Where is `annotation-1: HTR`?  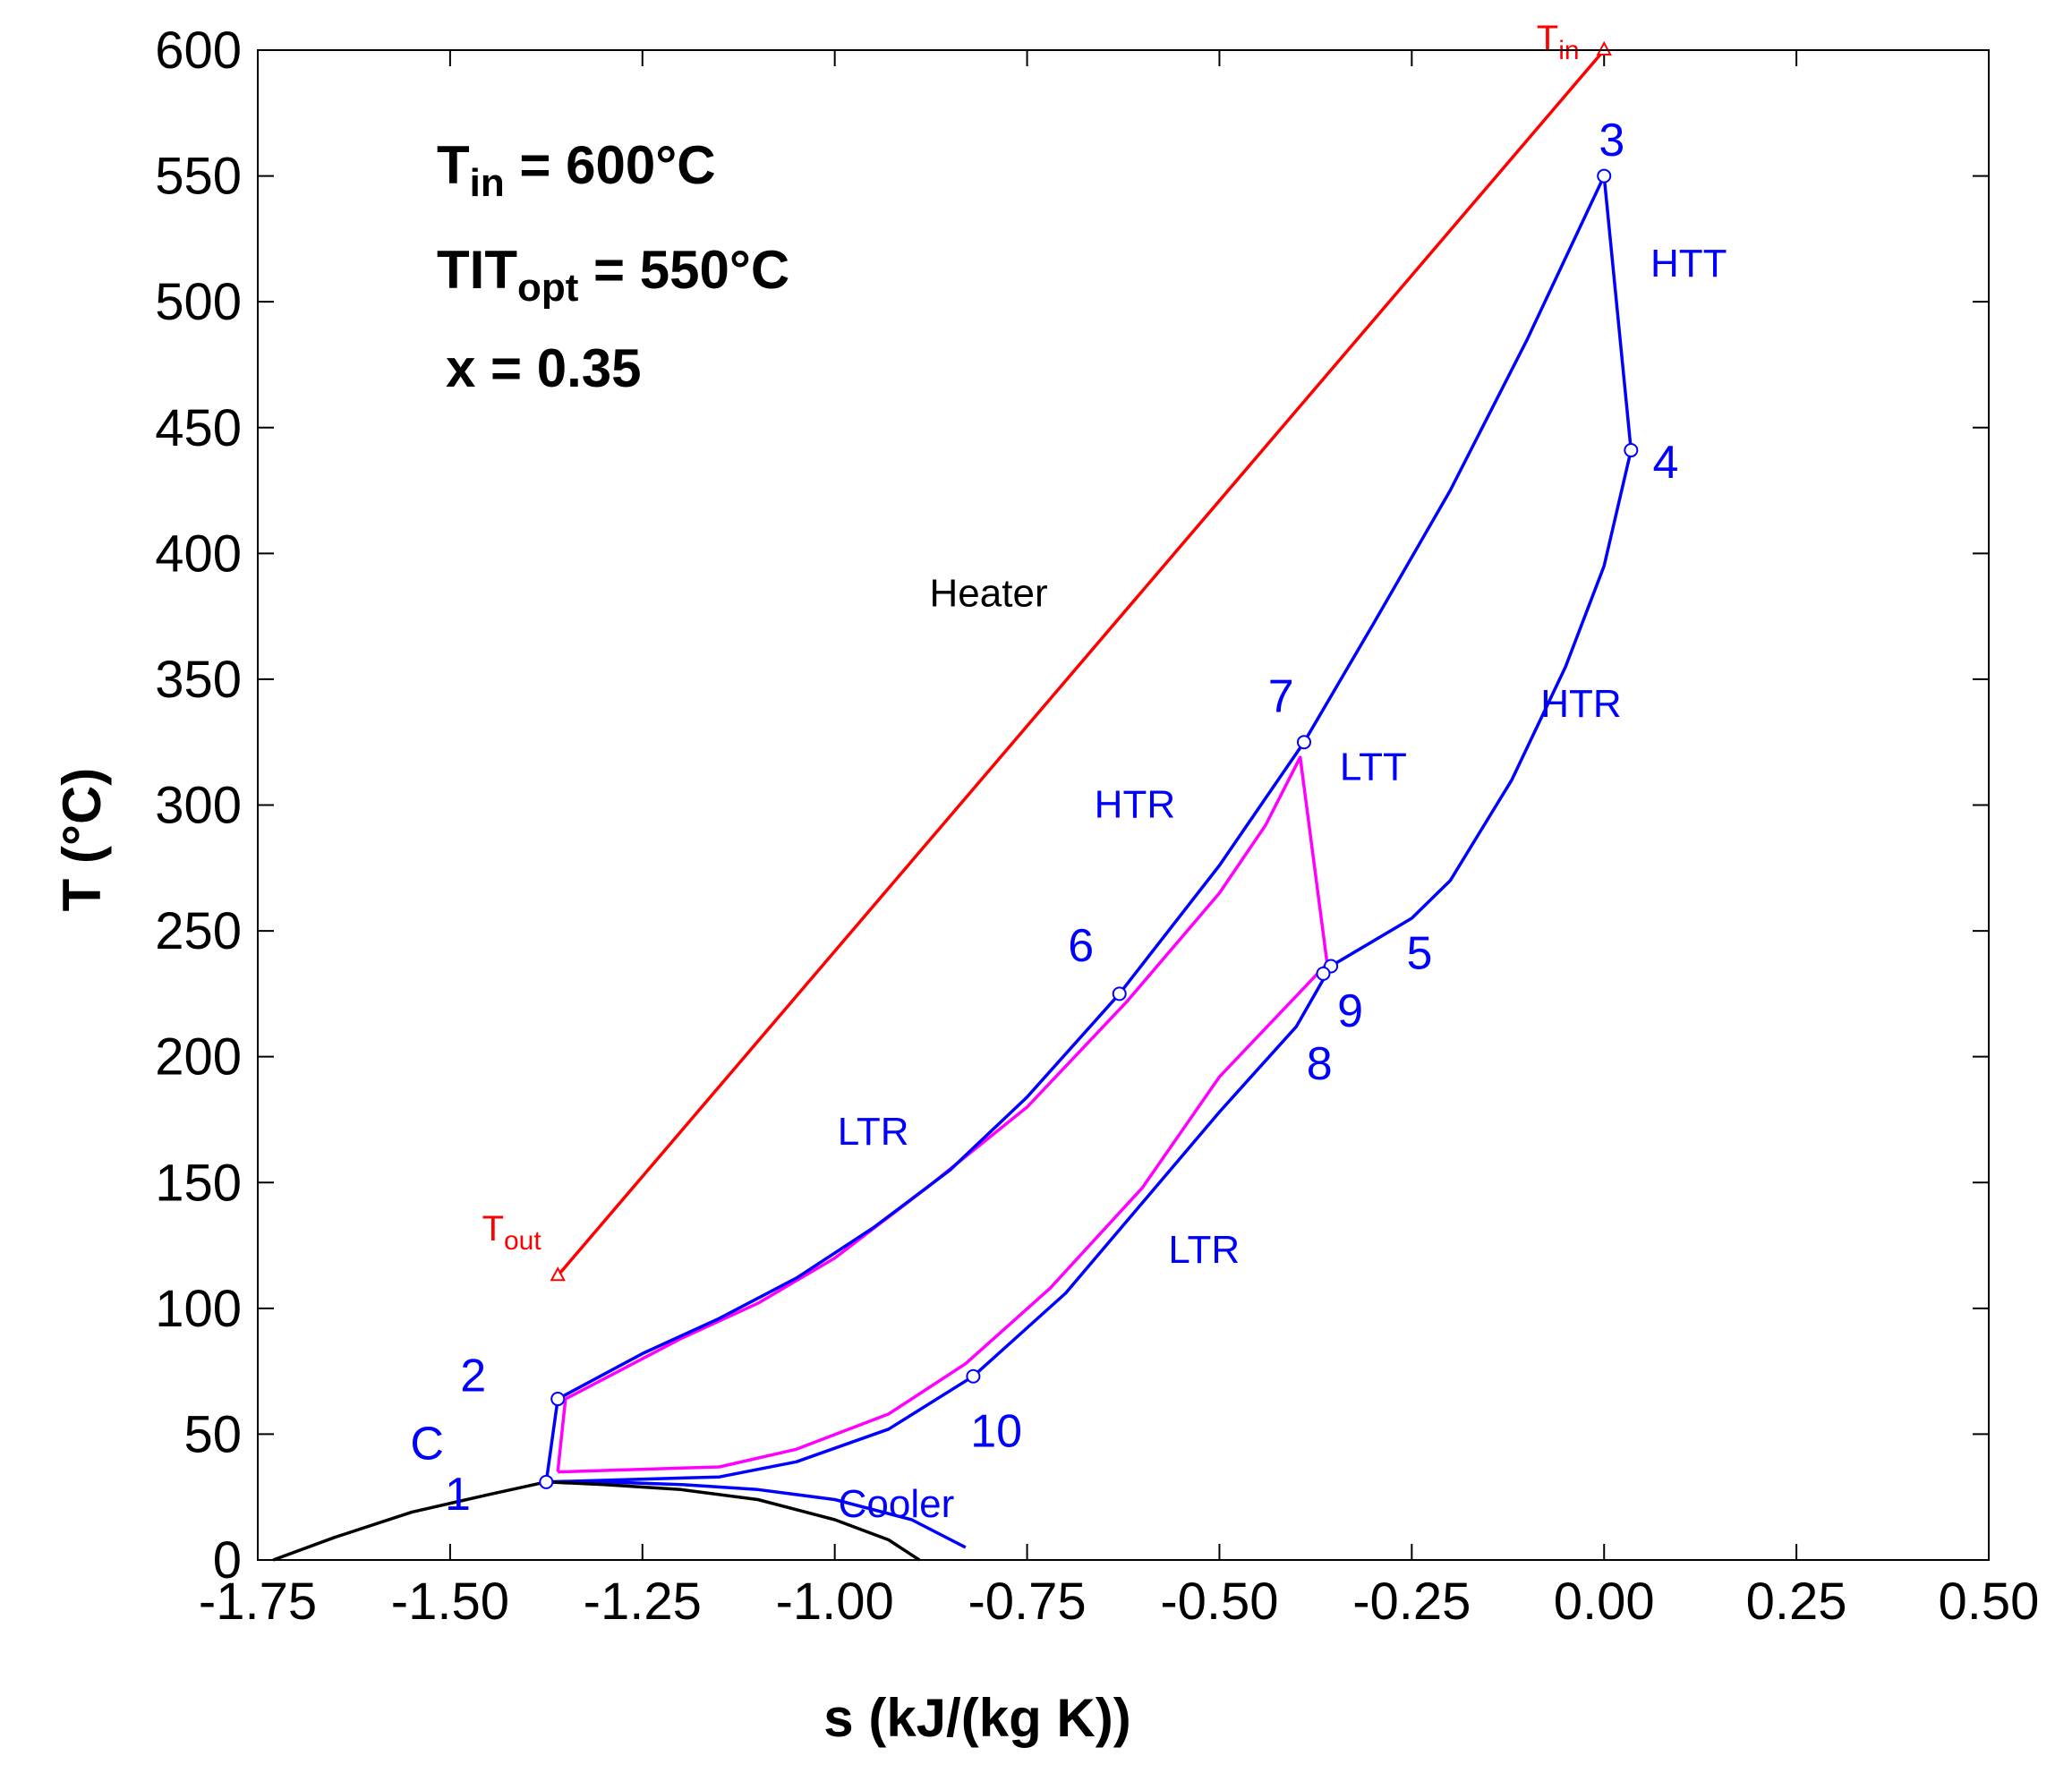
annotation-1: HTR is located at coordinates (1135, 805).